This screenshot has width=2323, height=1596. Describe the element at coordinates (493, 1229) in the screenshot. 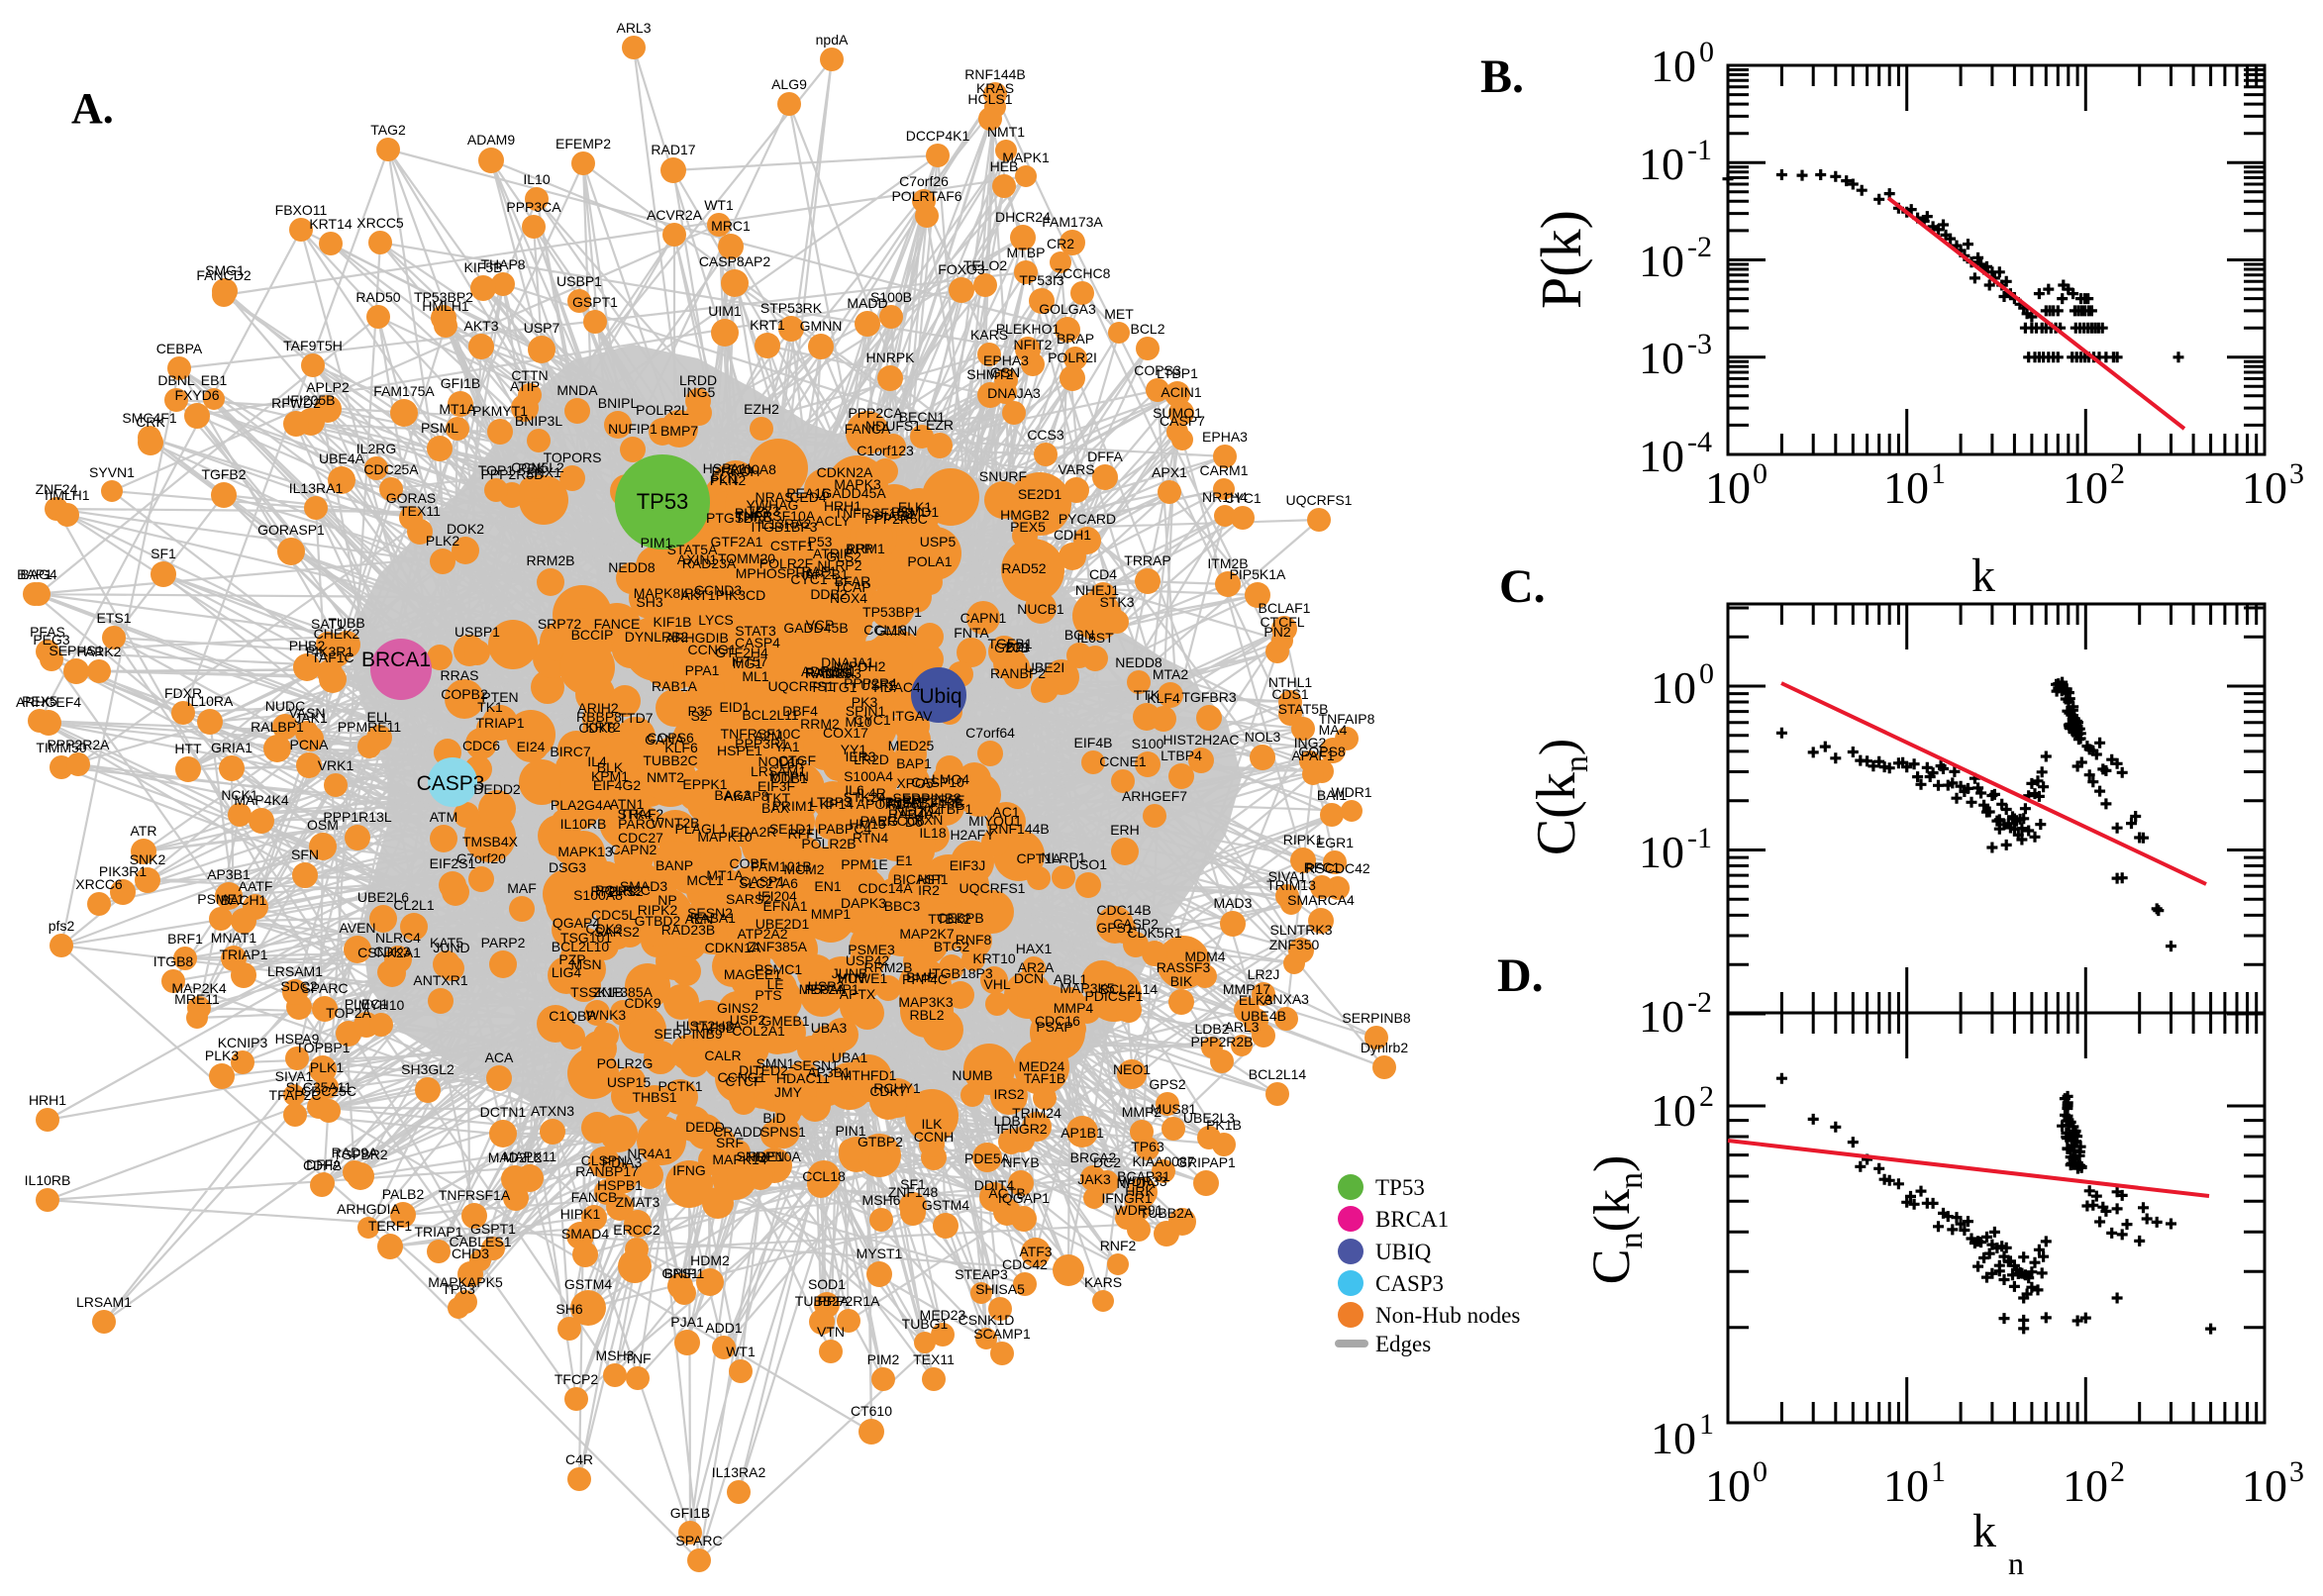

I see `svg-text: GSPT1` at that location.